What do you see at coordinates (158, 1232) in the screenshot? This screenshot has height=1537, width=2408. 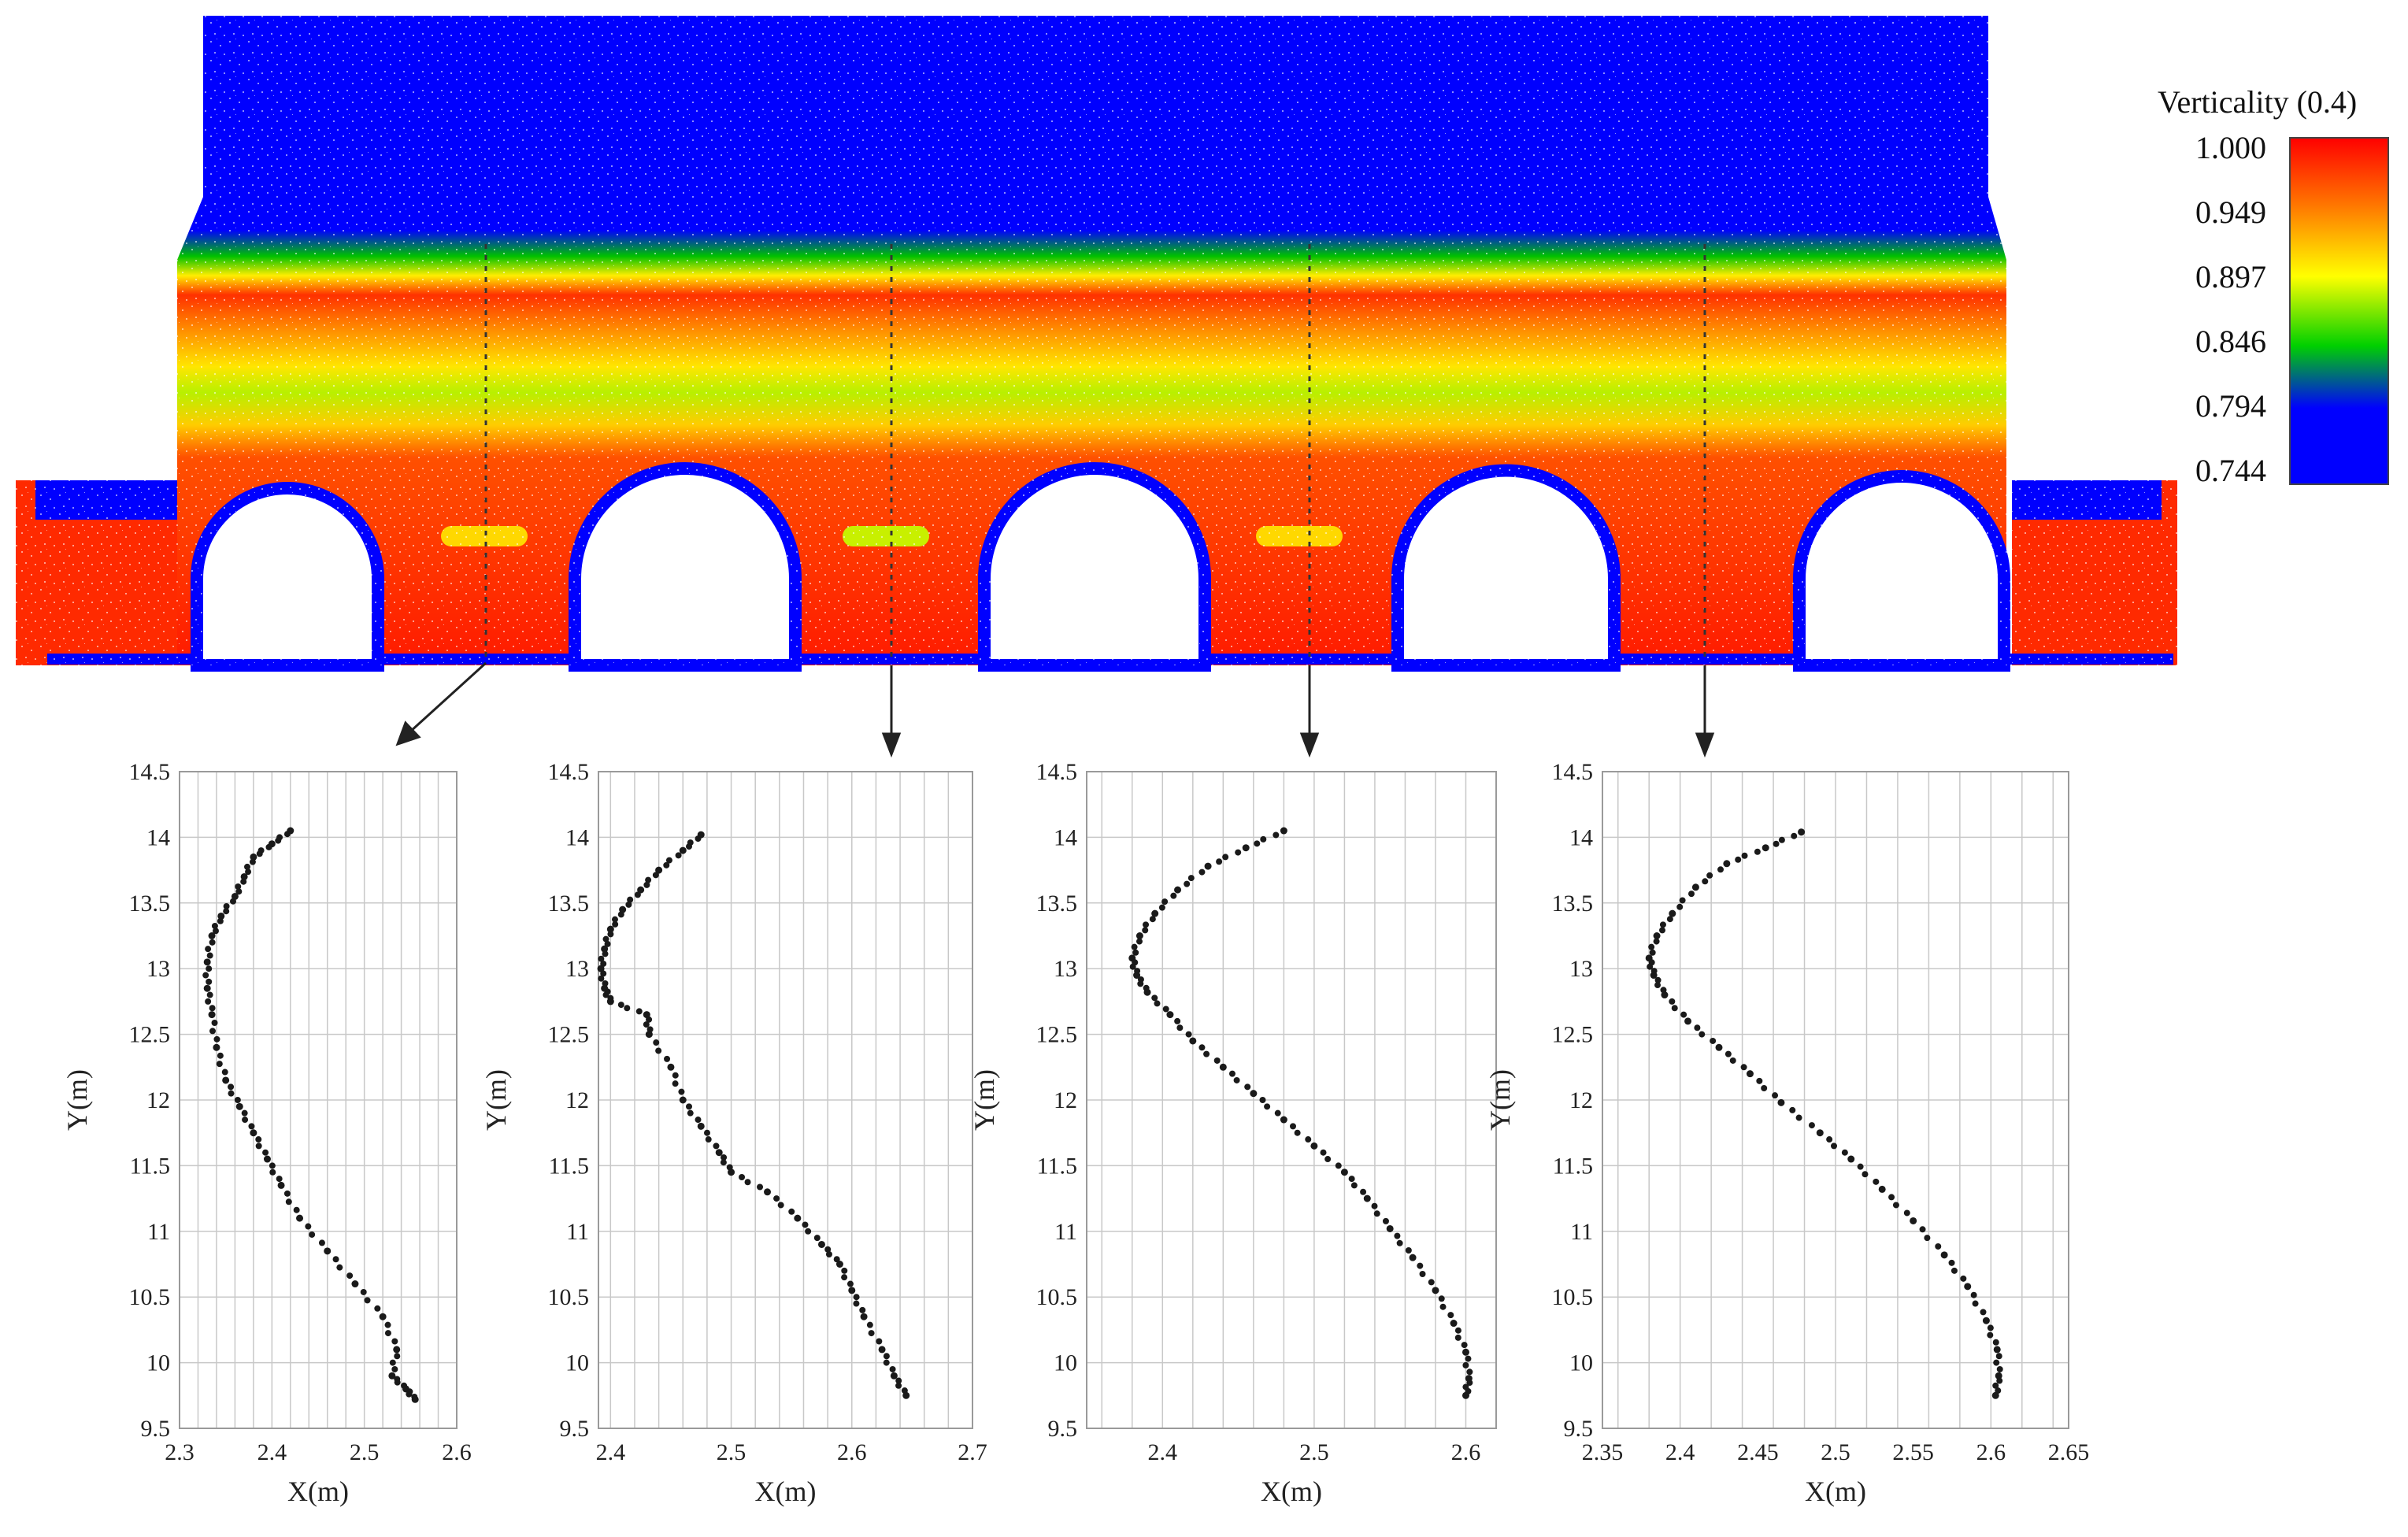 I see `y-tick-label: 11` at bounding box center [158, 1232].